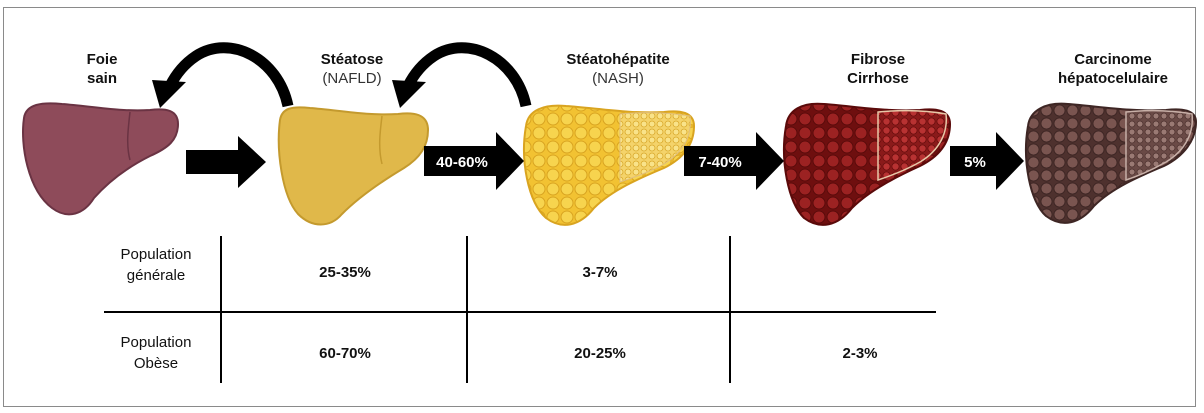 This screenshot has height=413, width=1204. Describe the element at coordinates (1113, 69) in the screenshot. I see `stage-title-carcinoma: Carcinome hépatocelulaire` at that location.